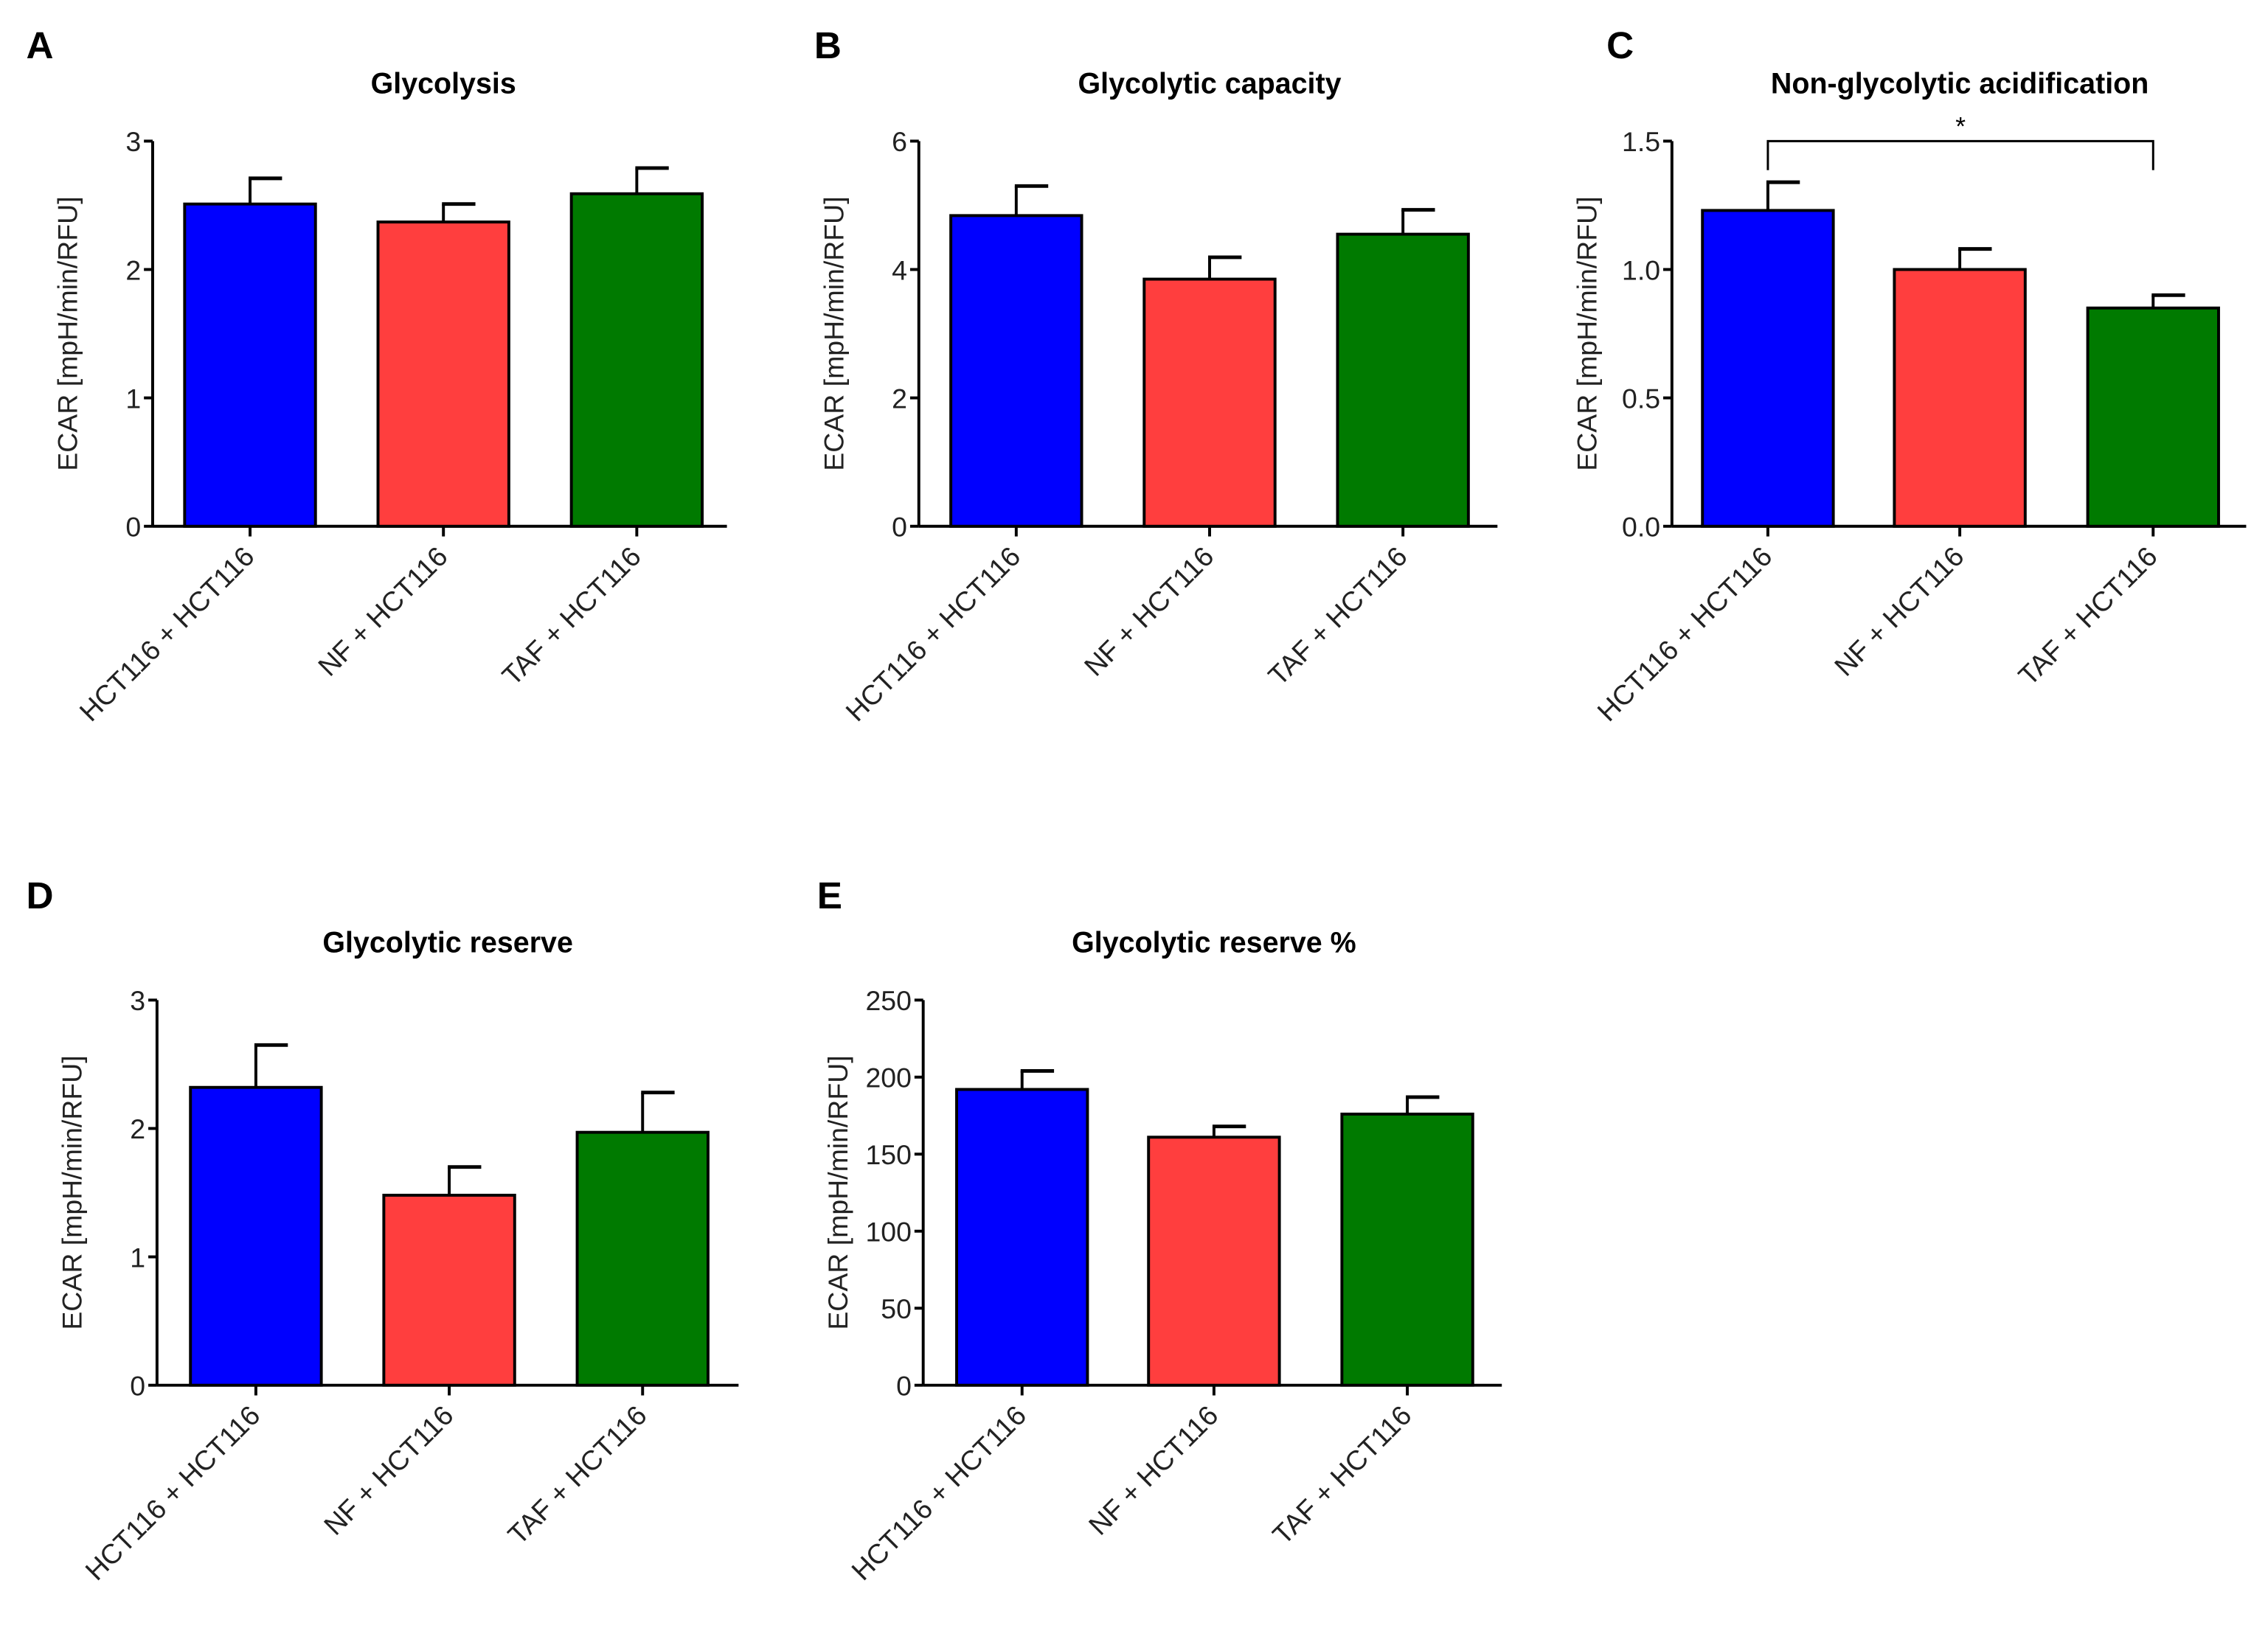  Describe the element at coordinates (1209, 83) in the screenshot. I see `chart-title: Glycolytic capacity` at that location.